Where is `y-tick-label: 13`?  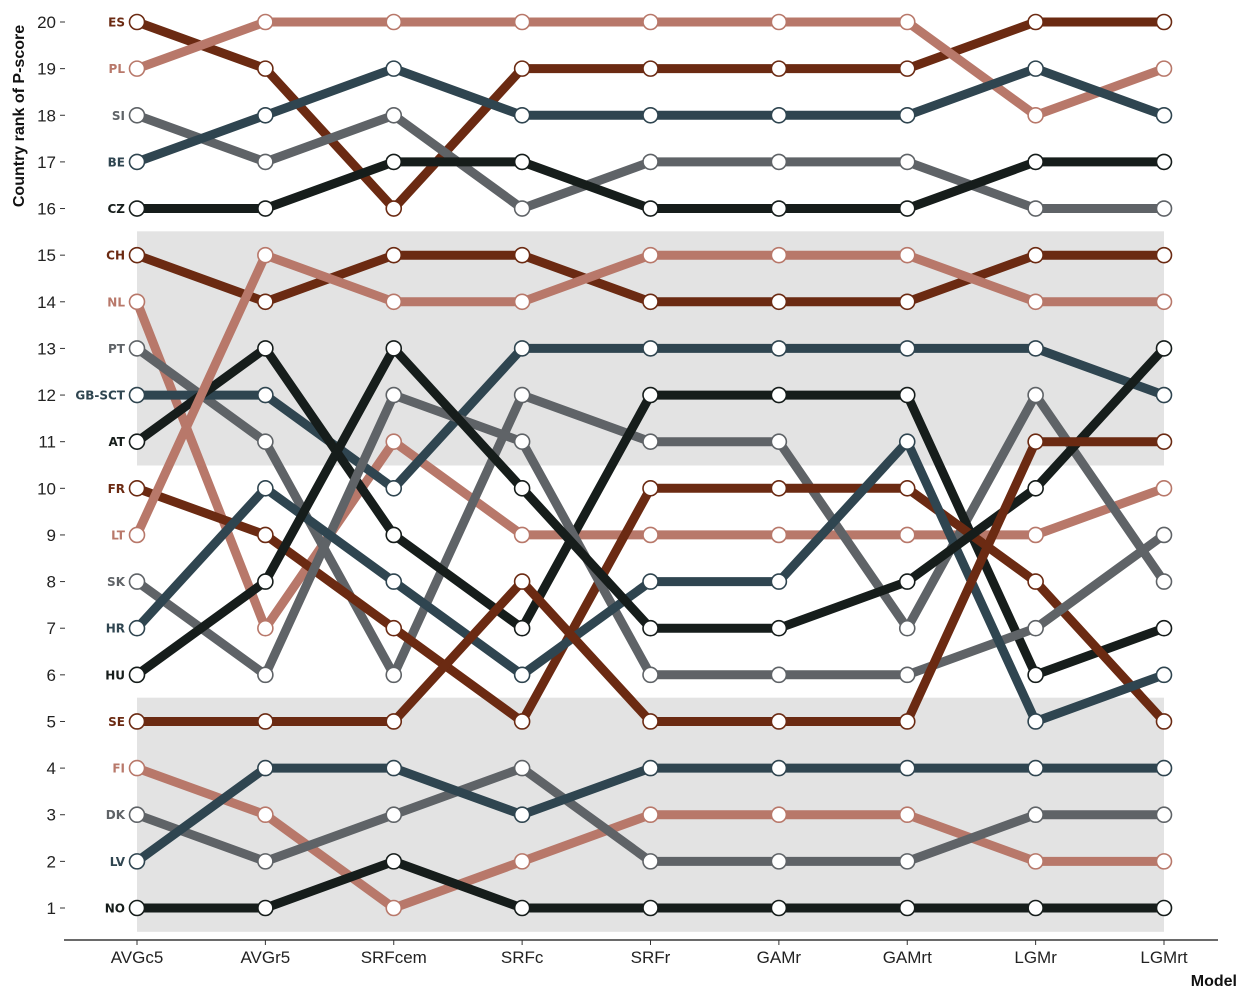
y-tick-label: 13 is located at coordinates (46, 348).